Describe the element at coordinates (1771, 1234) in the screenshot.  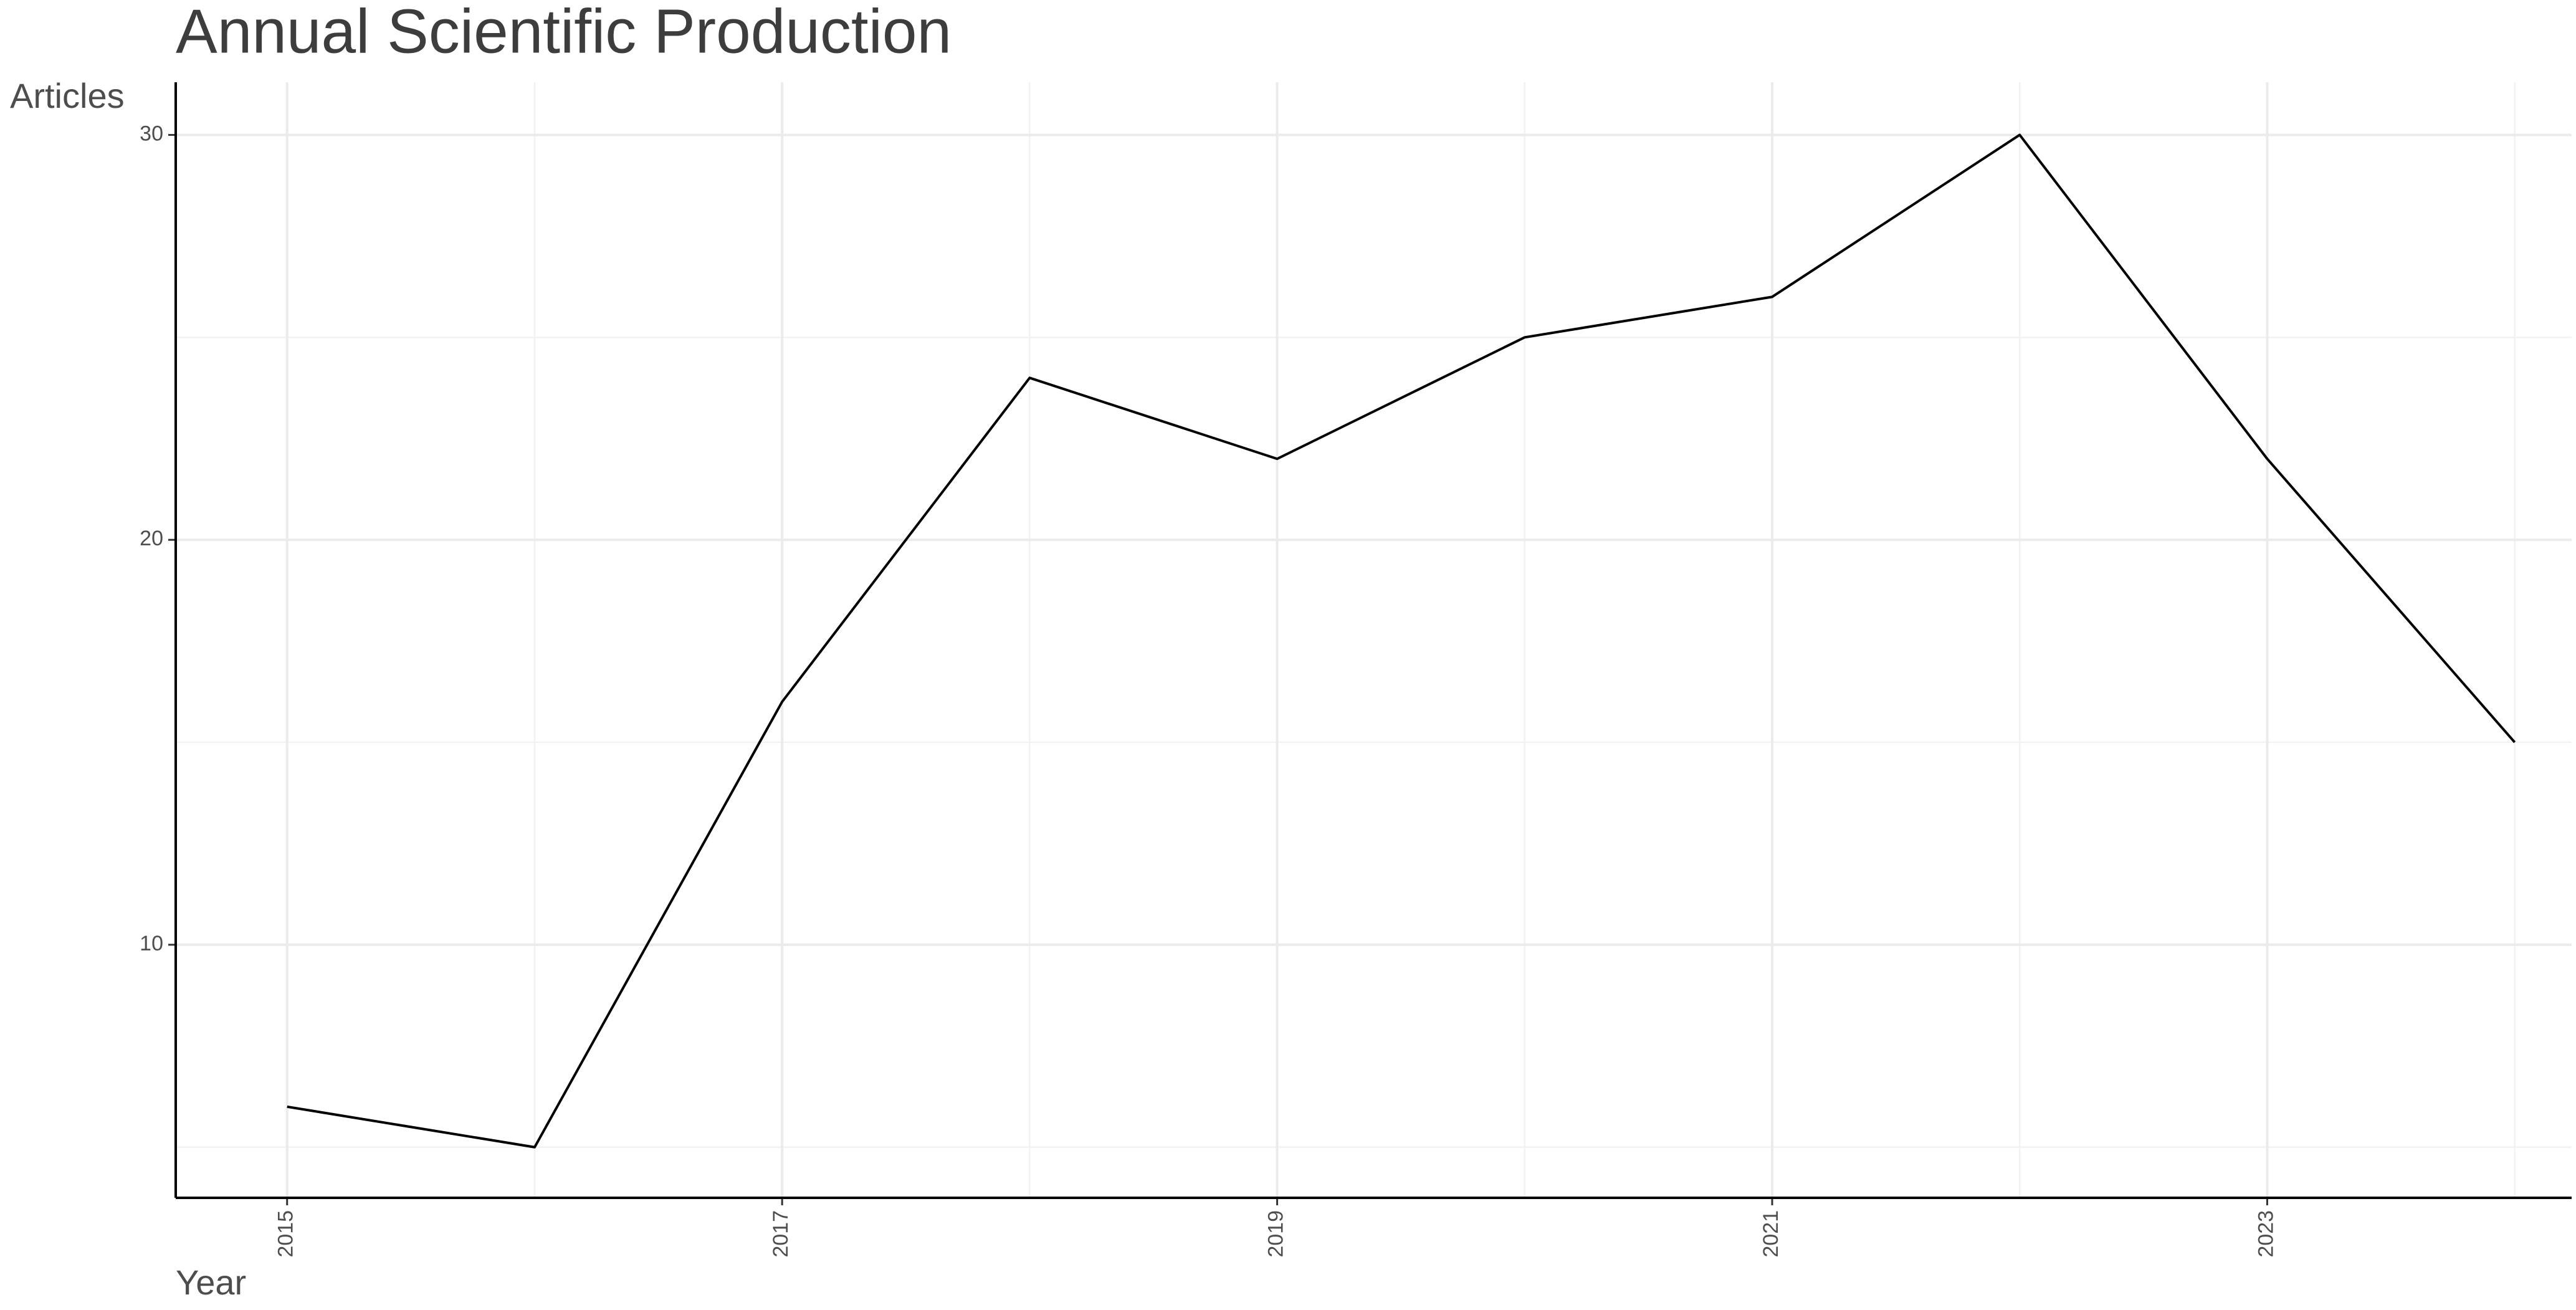
I see `x-tick-label: 2021` at that location.